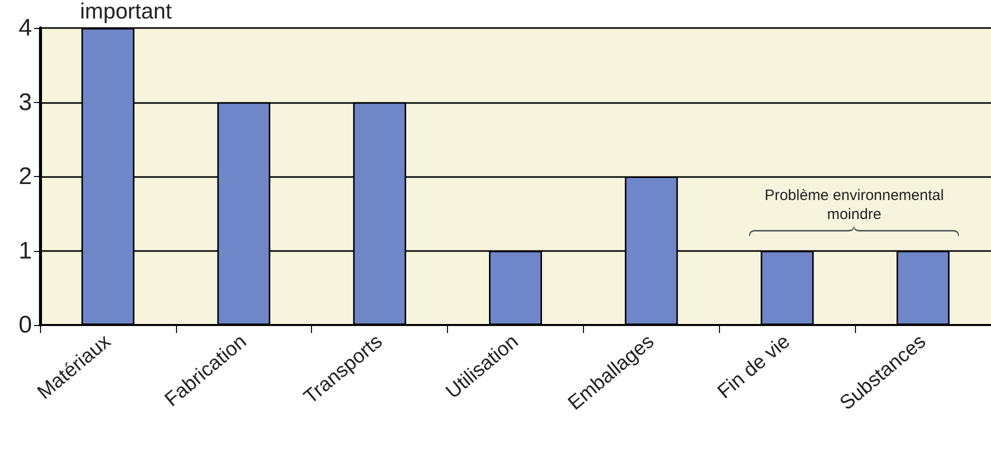  Describe the element at coordinates (126, 12) in the screenshot. I see `text: important` at that location.